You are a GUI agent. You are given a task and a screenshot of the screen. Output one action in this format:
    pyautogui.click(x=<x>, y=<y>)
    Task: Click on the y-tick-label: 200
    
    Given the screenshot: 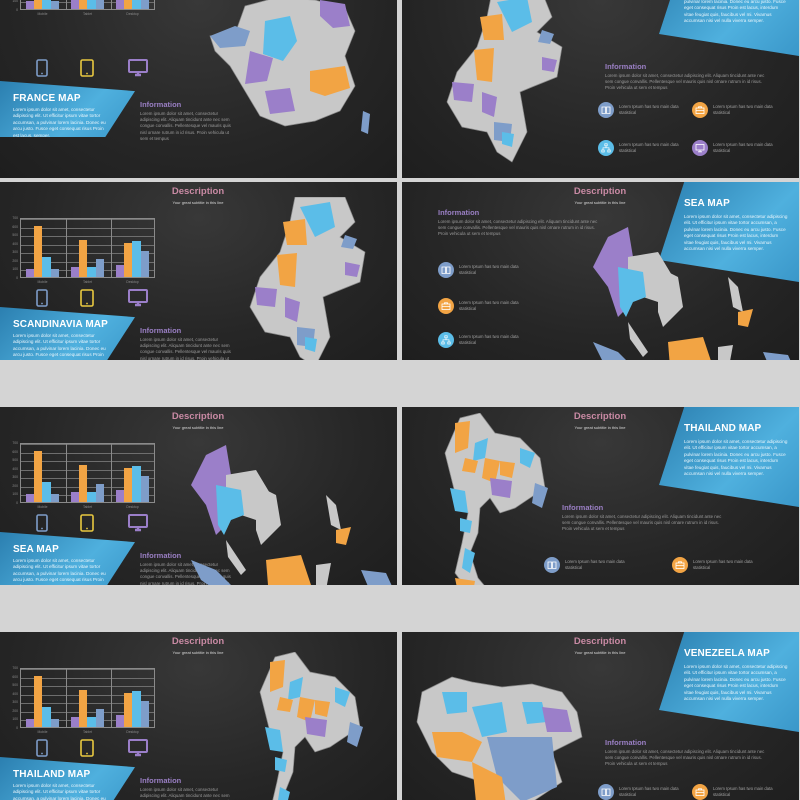 What is the action you would take?
    pyautogui.click(x=15, y=260)
    